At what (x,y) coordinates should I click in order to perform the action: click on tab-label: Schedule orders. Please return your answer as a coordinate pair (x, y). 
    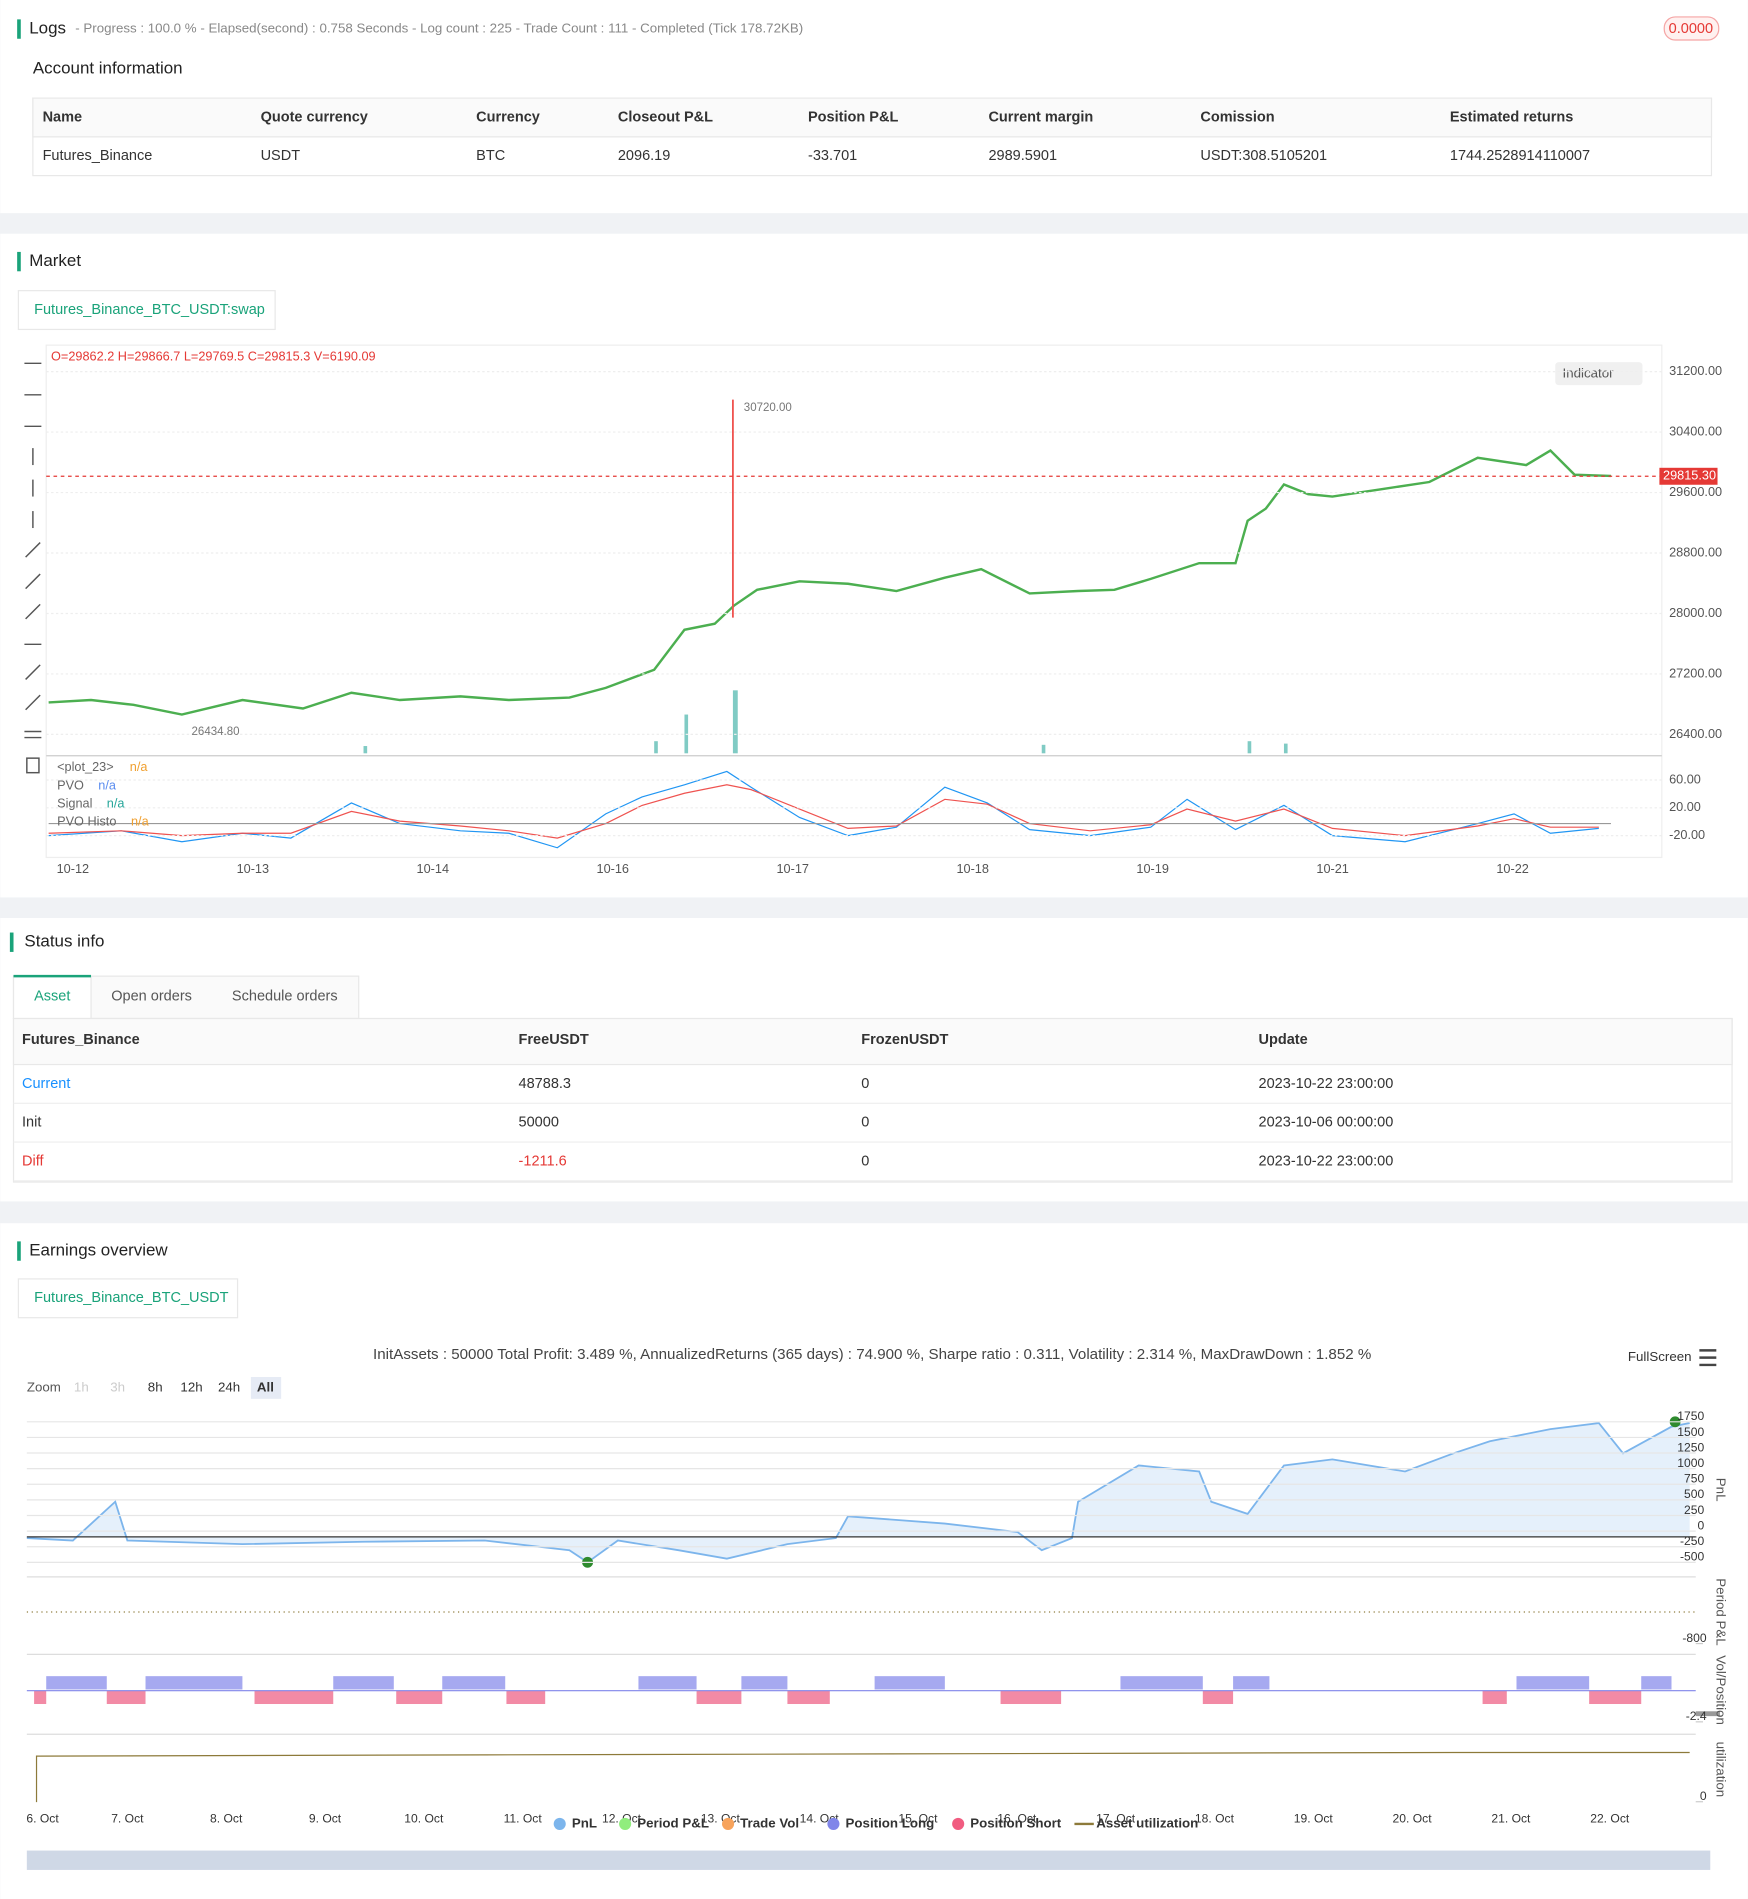
    Looking at the image, I should click on (285, 997).